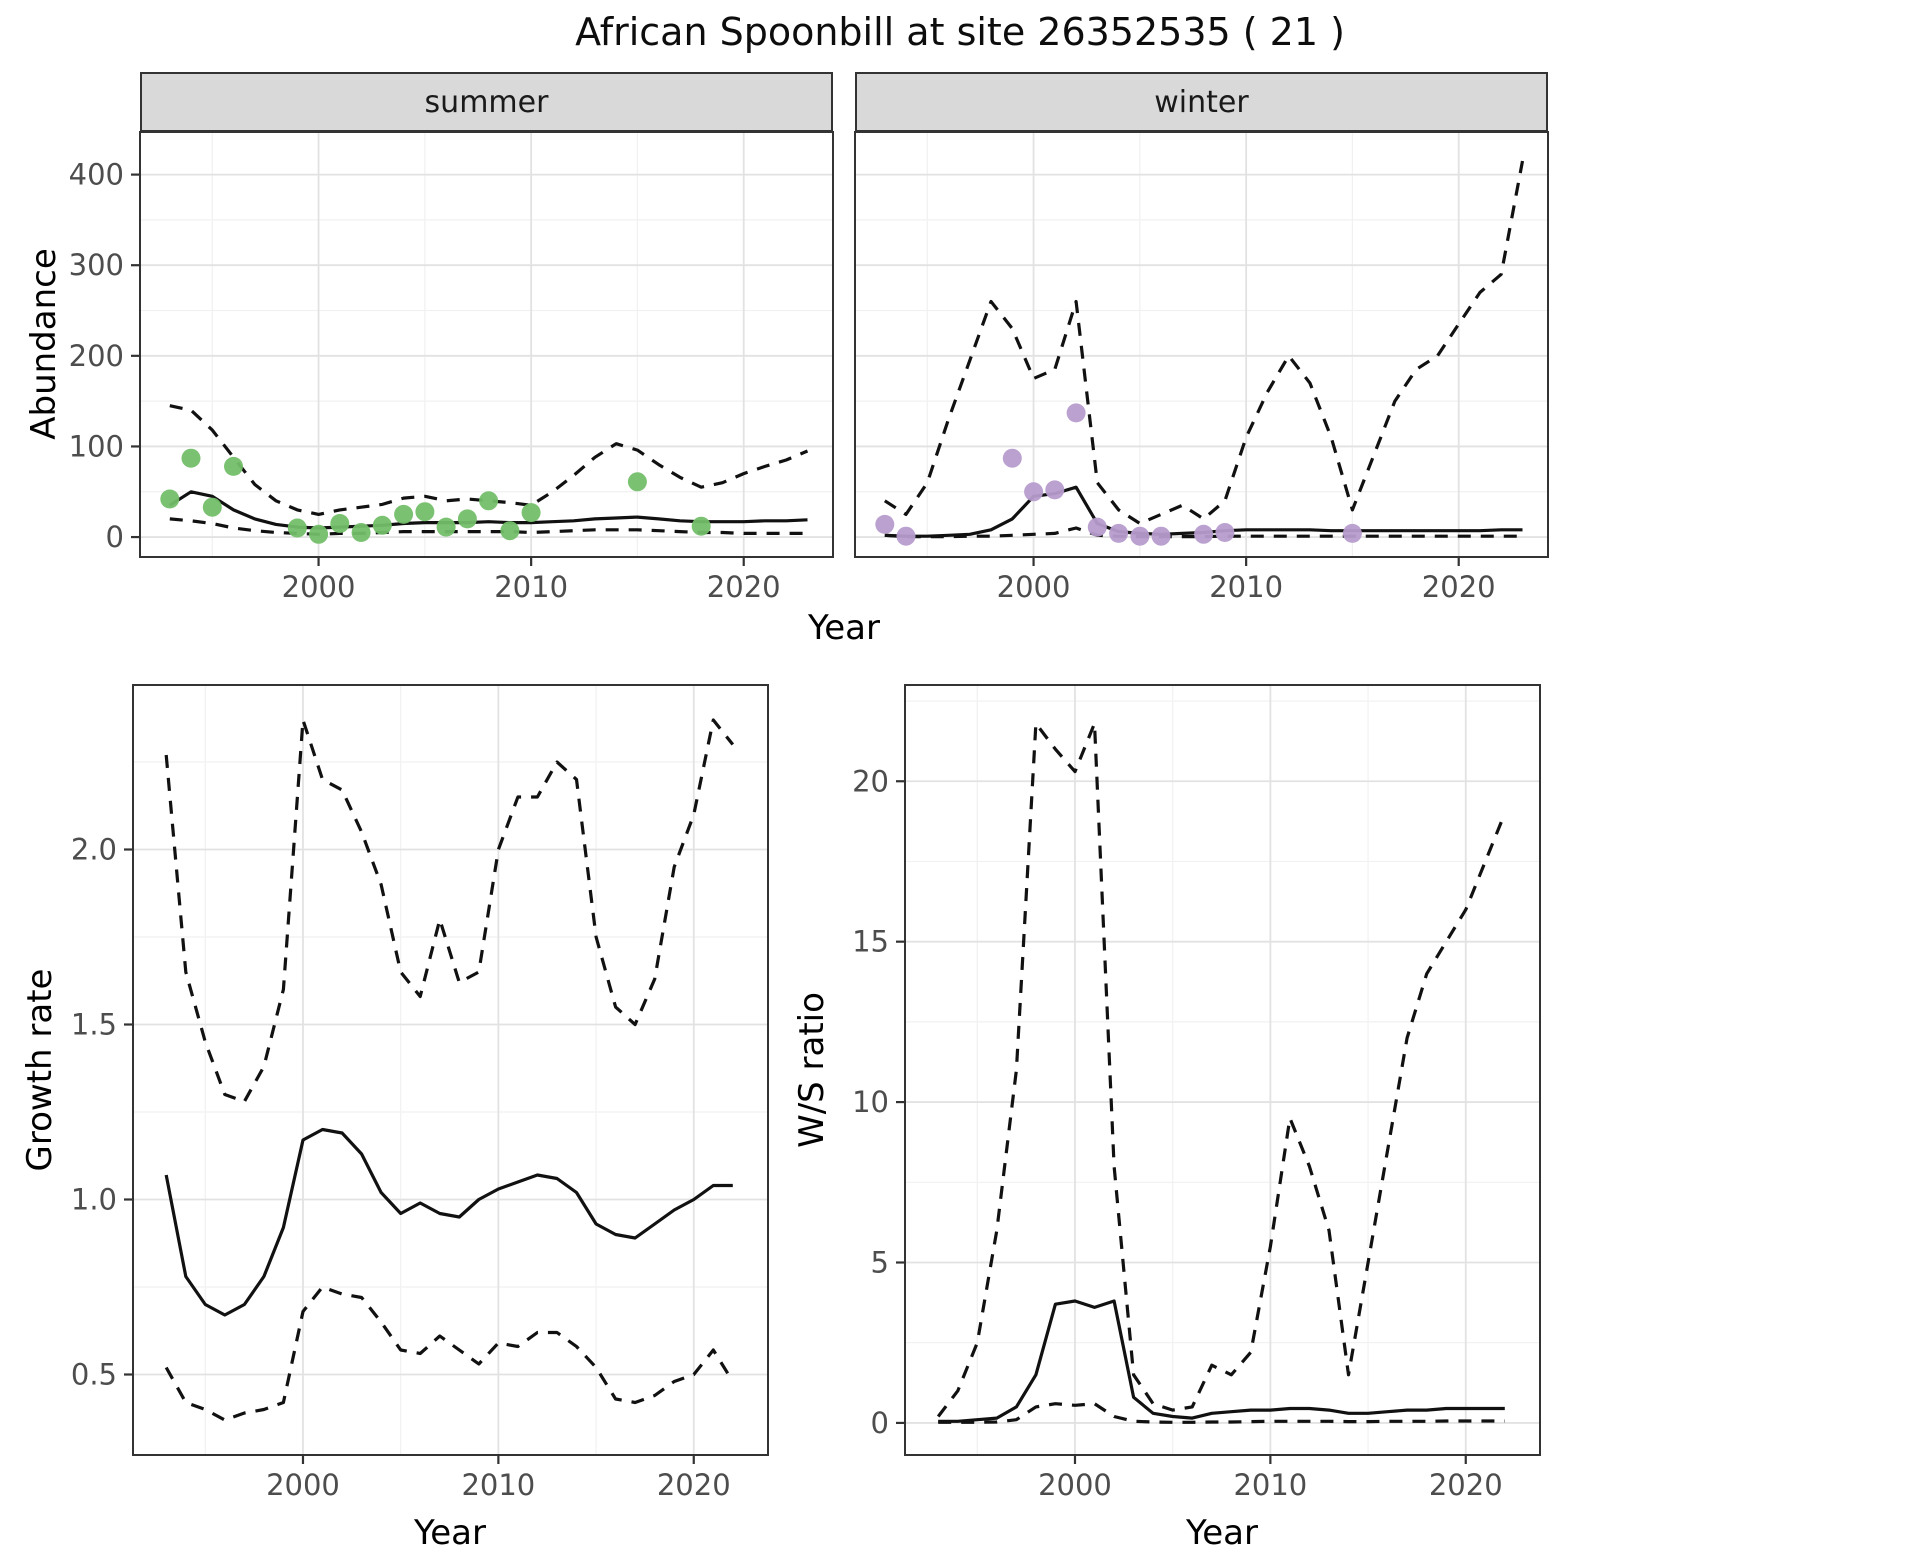  I want to click on y-tick-label: 5, so click(880, 1263).